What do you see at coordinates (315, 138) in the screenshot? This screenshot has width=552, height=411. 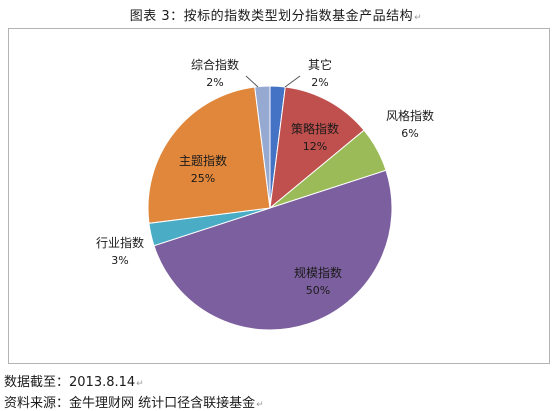 I see `slice-label-strategy: 策略指数 12%` at bounding box center [315, 138].